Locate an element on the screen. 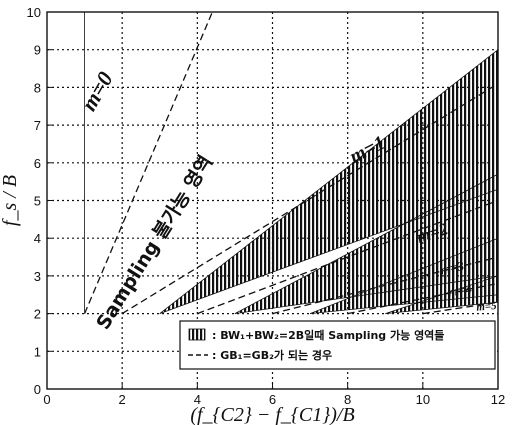 The width and height of the screenshot is (514, 425). legend-hatch-swatch is located at coordinates (197, 334).